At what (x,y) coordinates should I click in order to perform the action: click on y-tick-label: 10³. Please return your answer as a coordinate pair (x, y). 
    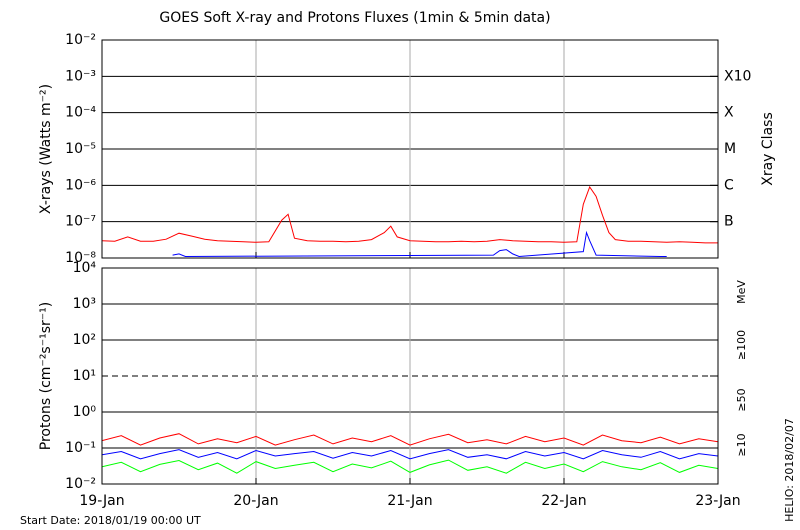
    Looking at the image, I should click on (84, 304).